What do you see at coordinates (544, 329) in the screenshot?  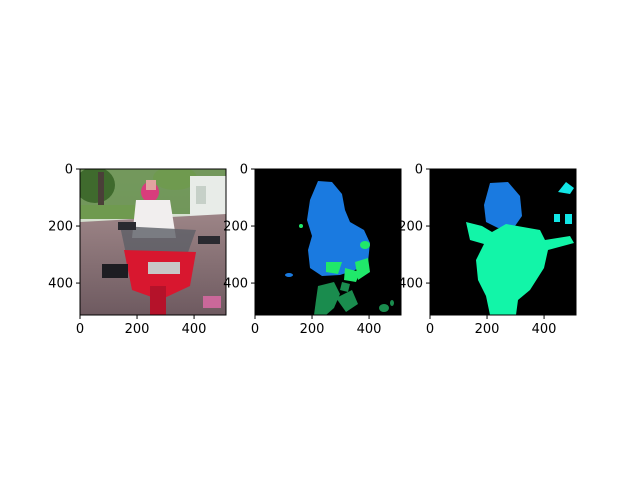 I see `x-tick-label-2-2: 400` at bounding box center [544, 329].